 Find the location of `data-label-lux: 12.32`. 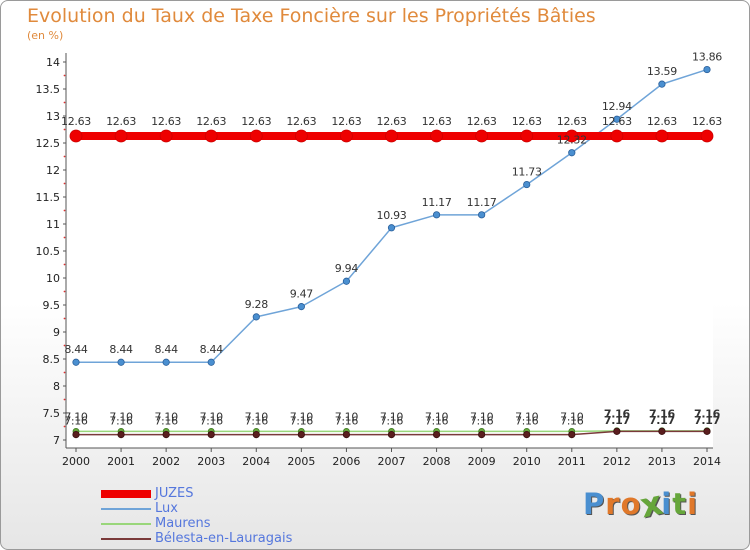

data-label-lux: 12.32 is located at coordinates (572, 140).